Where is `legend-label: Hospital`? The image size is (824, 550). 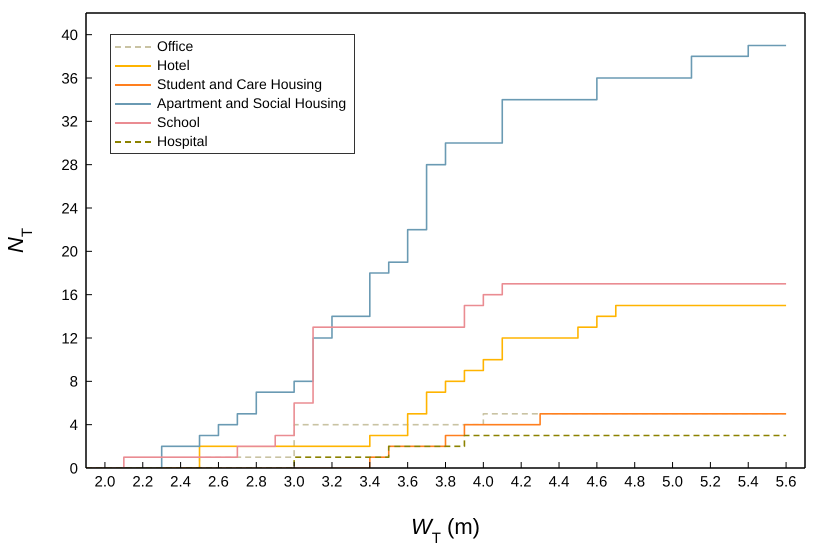 legend-label: Hospital is located at coordinates (182, 141).